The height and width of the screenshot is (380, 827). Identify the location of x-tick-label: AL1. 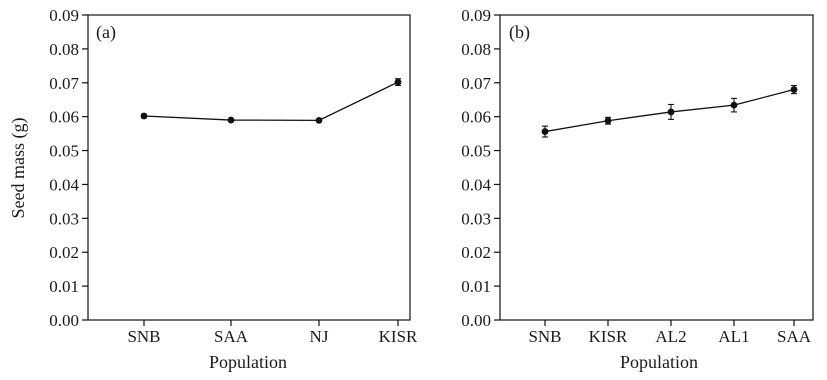
(733, 336).